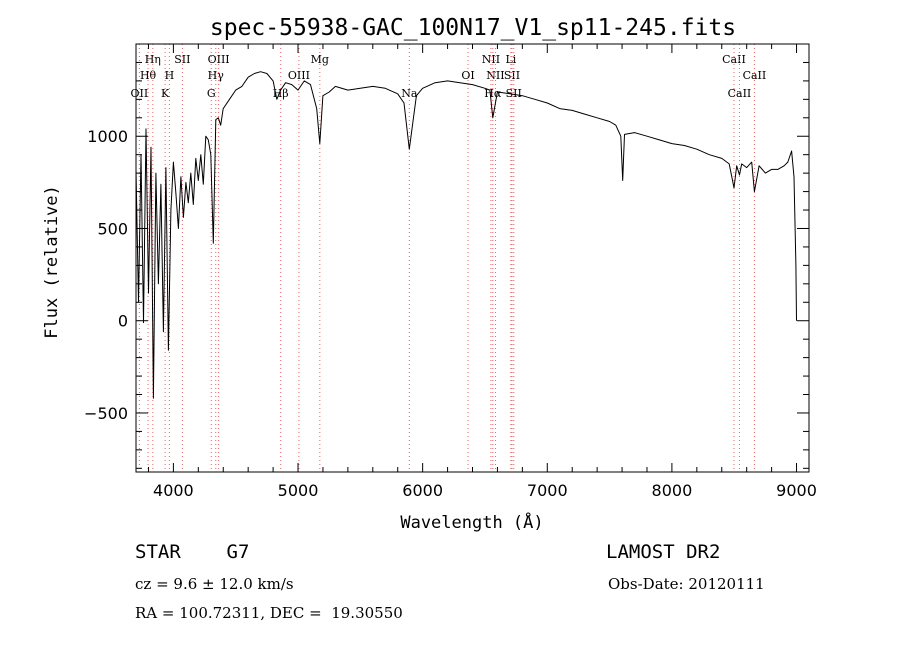 This screenshot has height=650, width=900. What do you see at coordinates (510, 59) in the screenshot?
I see `spectral-line-label: Li` at bounding box center [510, 59].